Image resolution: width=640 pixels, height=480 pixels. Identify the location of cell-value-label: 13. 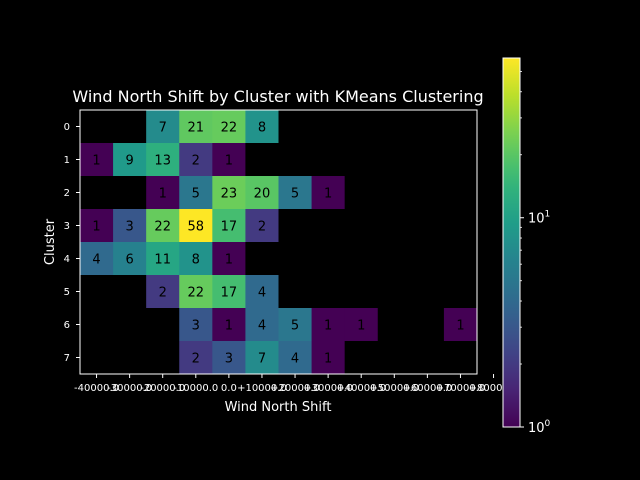
(162, 161).